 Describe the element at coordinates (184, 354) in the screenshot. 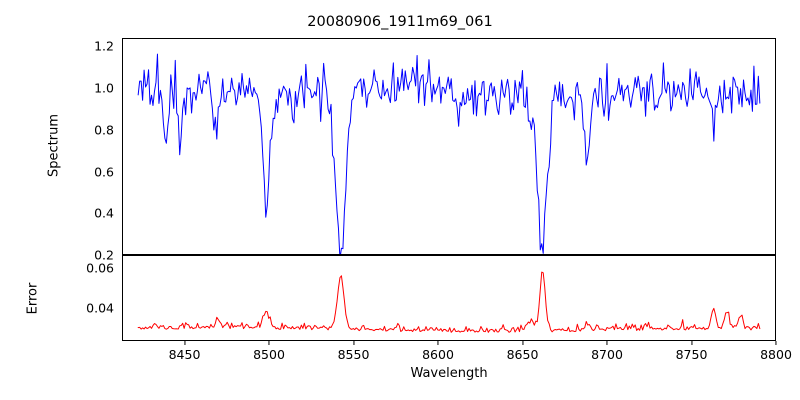

I see `x-tick-label: 8450` at that location.